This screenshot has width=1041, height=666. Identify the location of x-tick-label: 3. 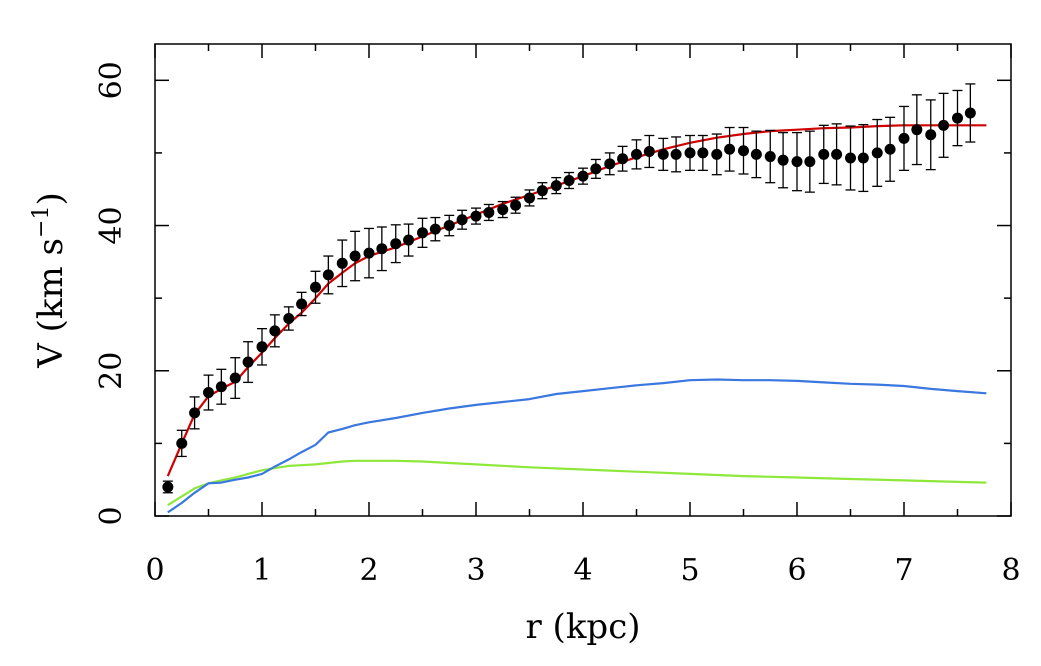
(475, 570).